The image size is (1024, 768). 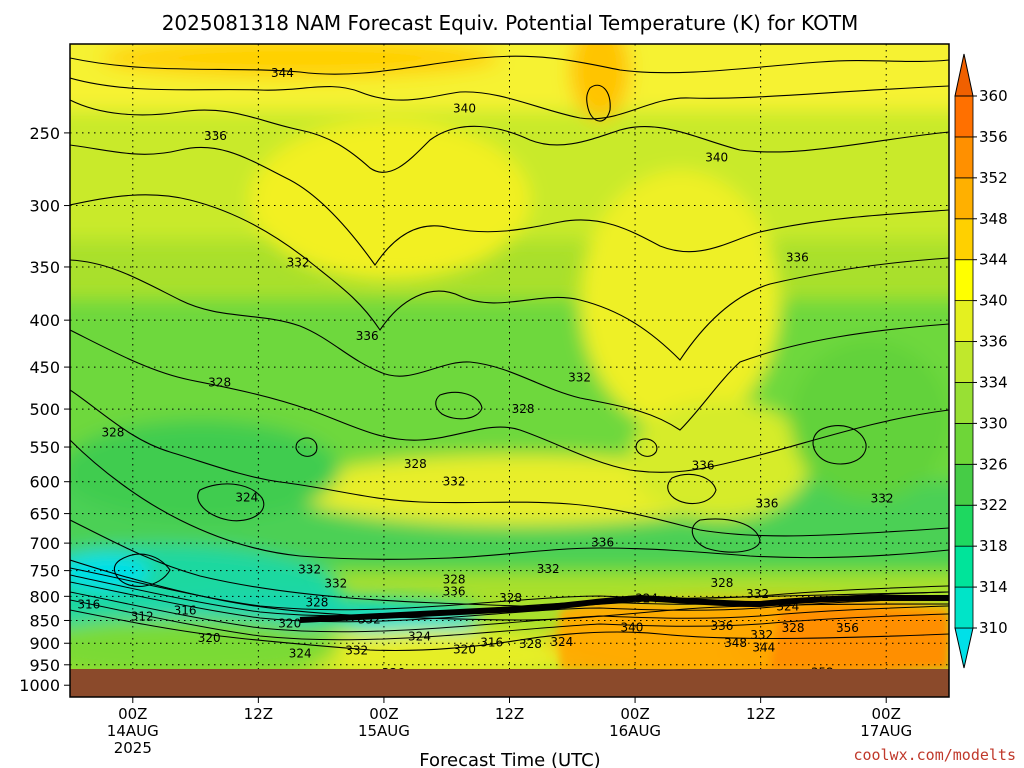 I want to click on y-tick-label: 650, so click(x=44, y=514).